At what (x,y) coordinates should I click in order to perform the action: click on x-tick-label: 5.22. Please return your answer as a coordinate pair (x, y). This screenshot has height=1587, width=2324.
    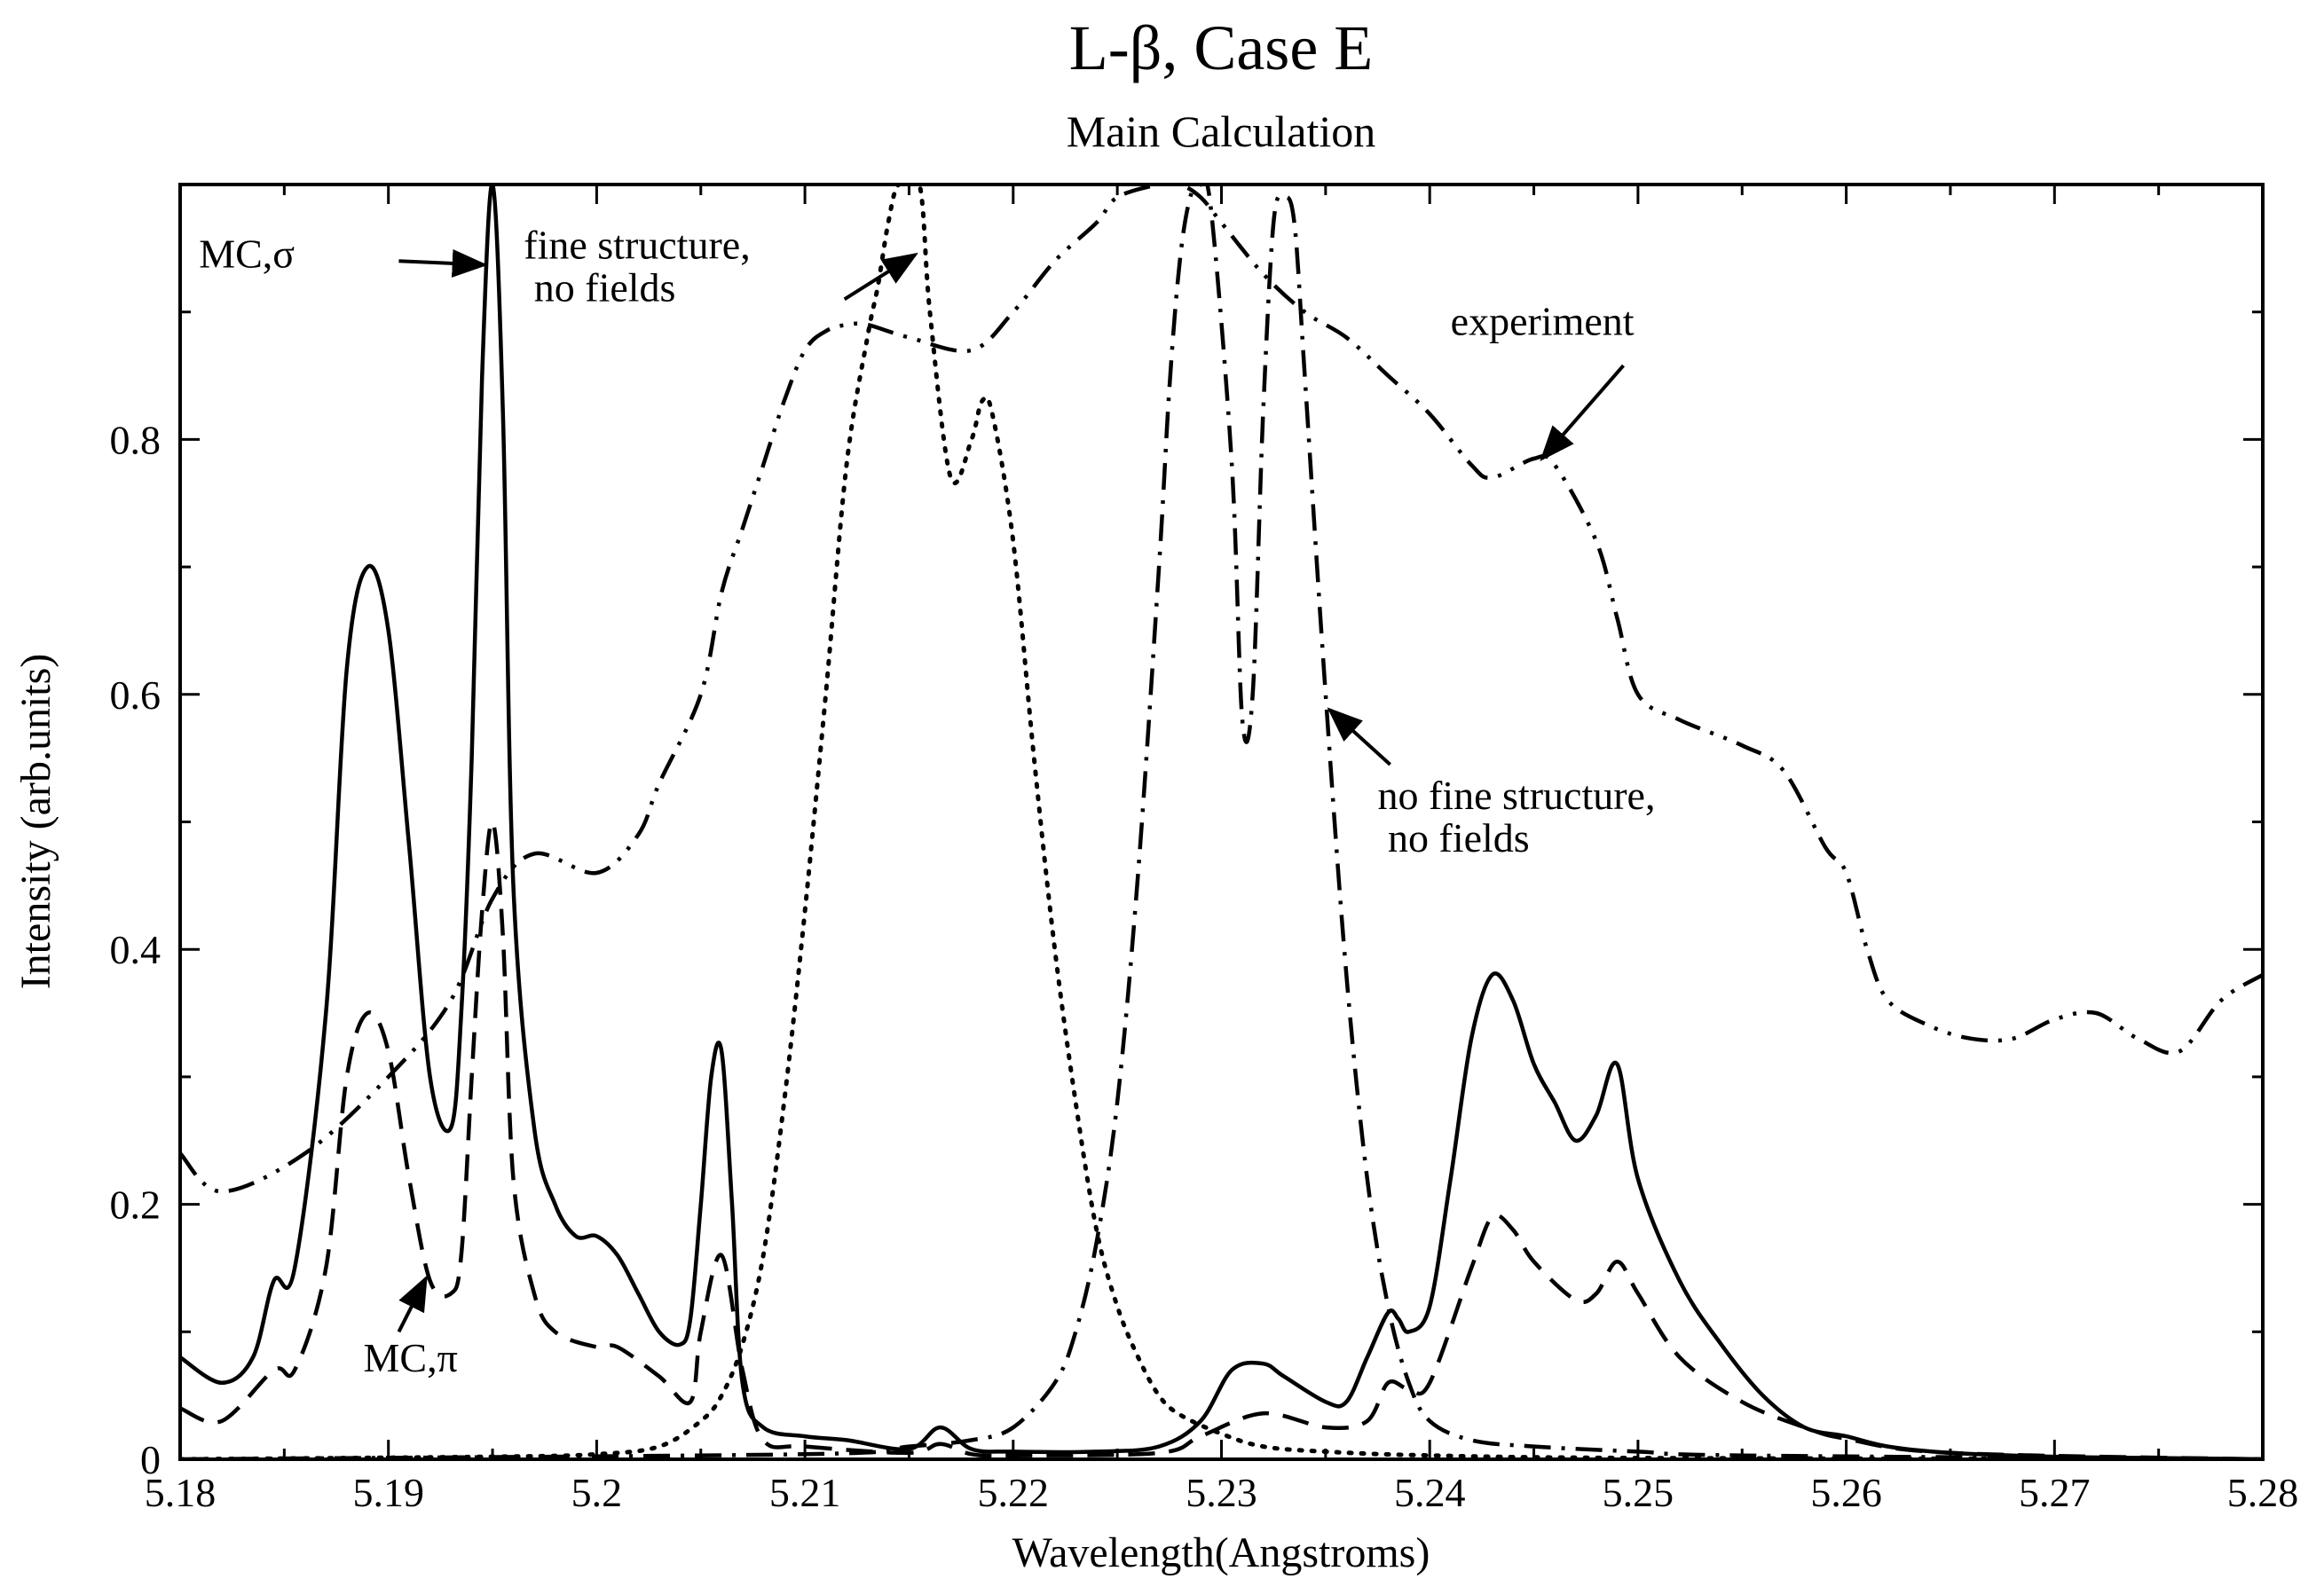
    Looking at the image, I should click on (1014, 1492).